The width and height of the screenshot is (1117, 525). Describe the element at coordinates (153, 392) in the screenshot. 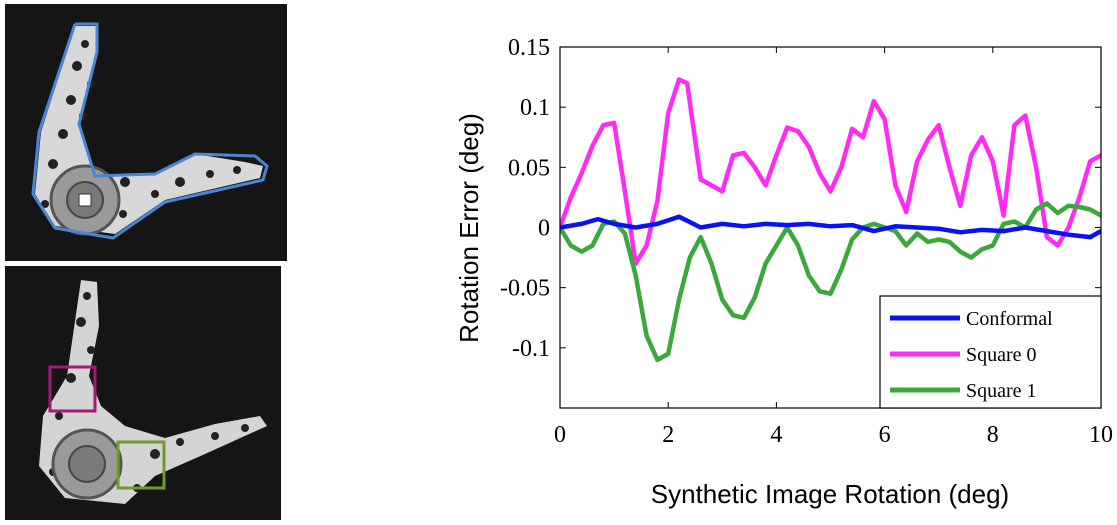

I see `object-square-windows-image` at that location.